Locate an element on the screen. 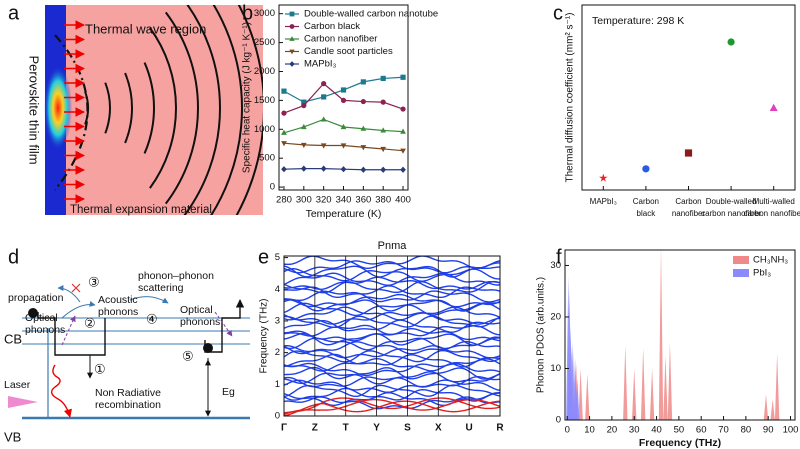 The height and width of the screenshot is (449, 800). x-tick-label: 30 is located at coordinates (634, 430).